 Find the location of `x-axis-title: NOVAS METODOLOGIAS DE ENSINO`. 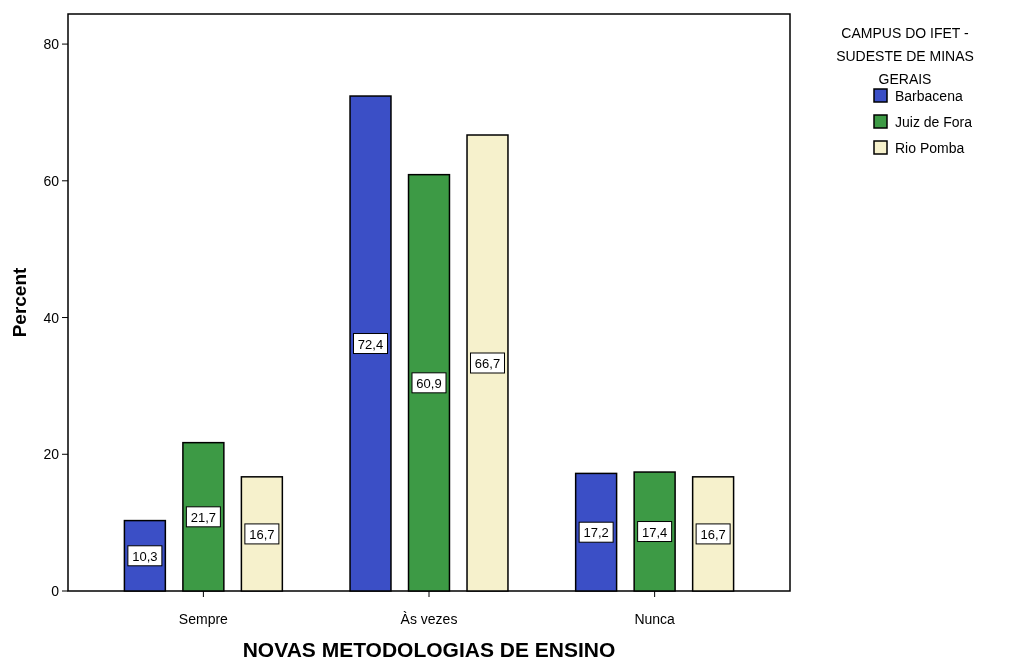

x-axis-title: NOVAS METODOLOGIAS DE ENSINO is located at coordinates (429, 649).